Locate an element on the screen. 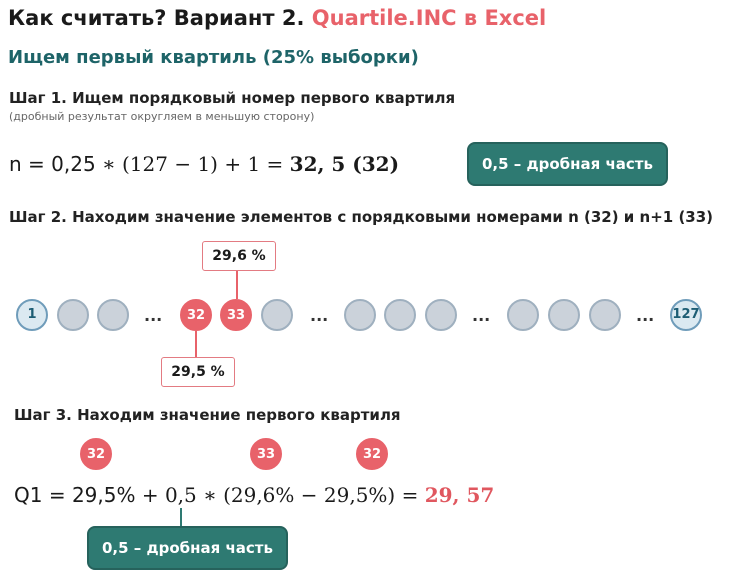 This screenshot has width=730, height=570. step1-formula-result: 32, 5 (32) is located at coordinates (344, 164).